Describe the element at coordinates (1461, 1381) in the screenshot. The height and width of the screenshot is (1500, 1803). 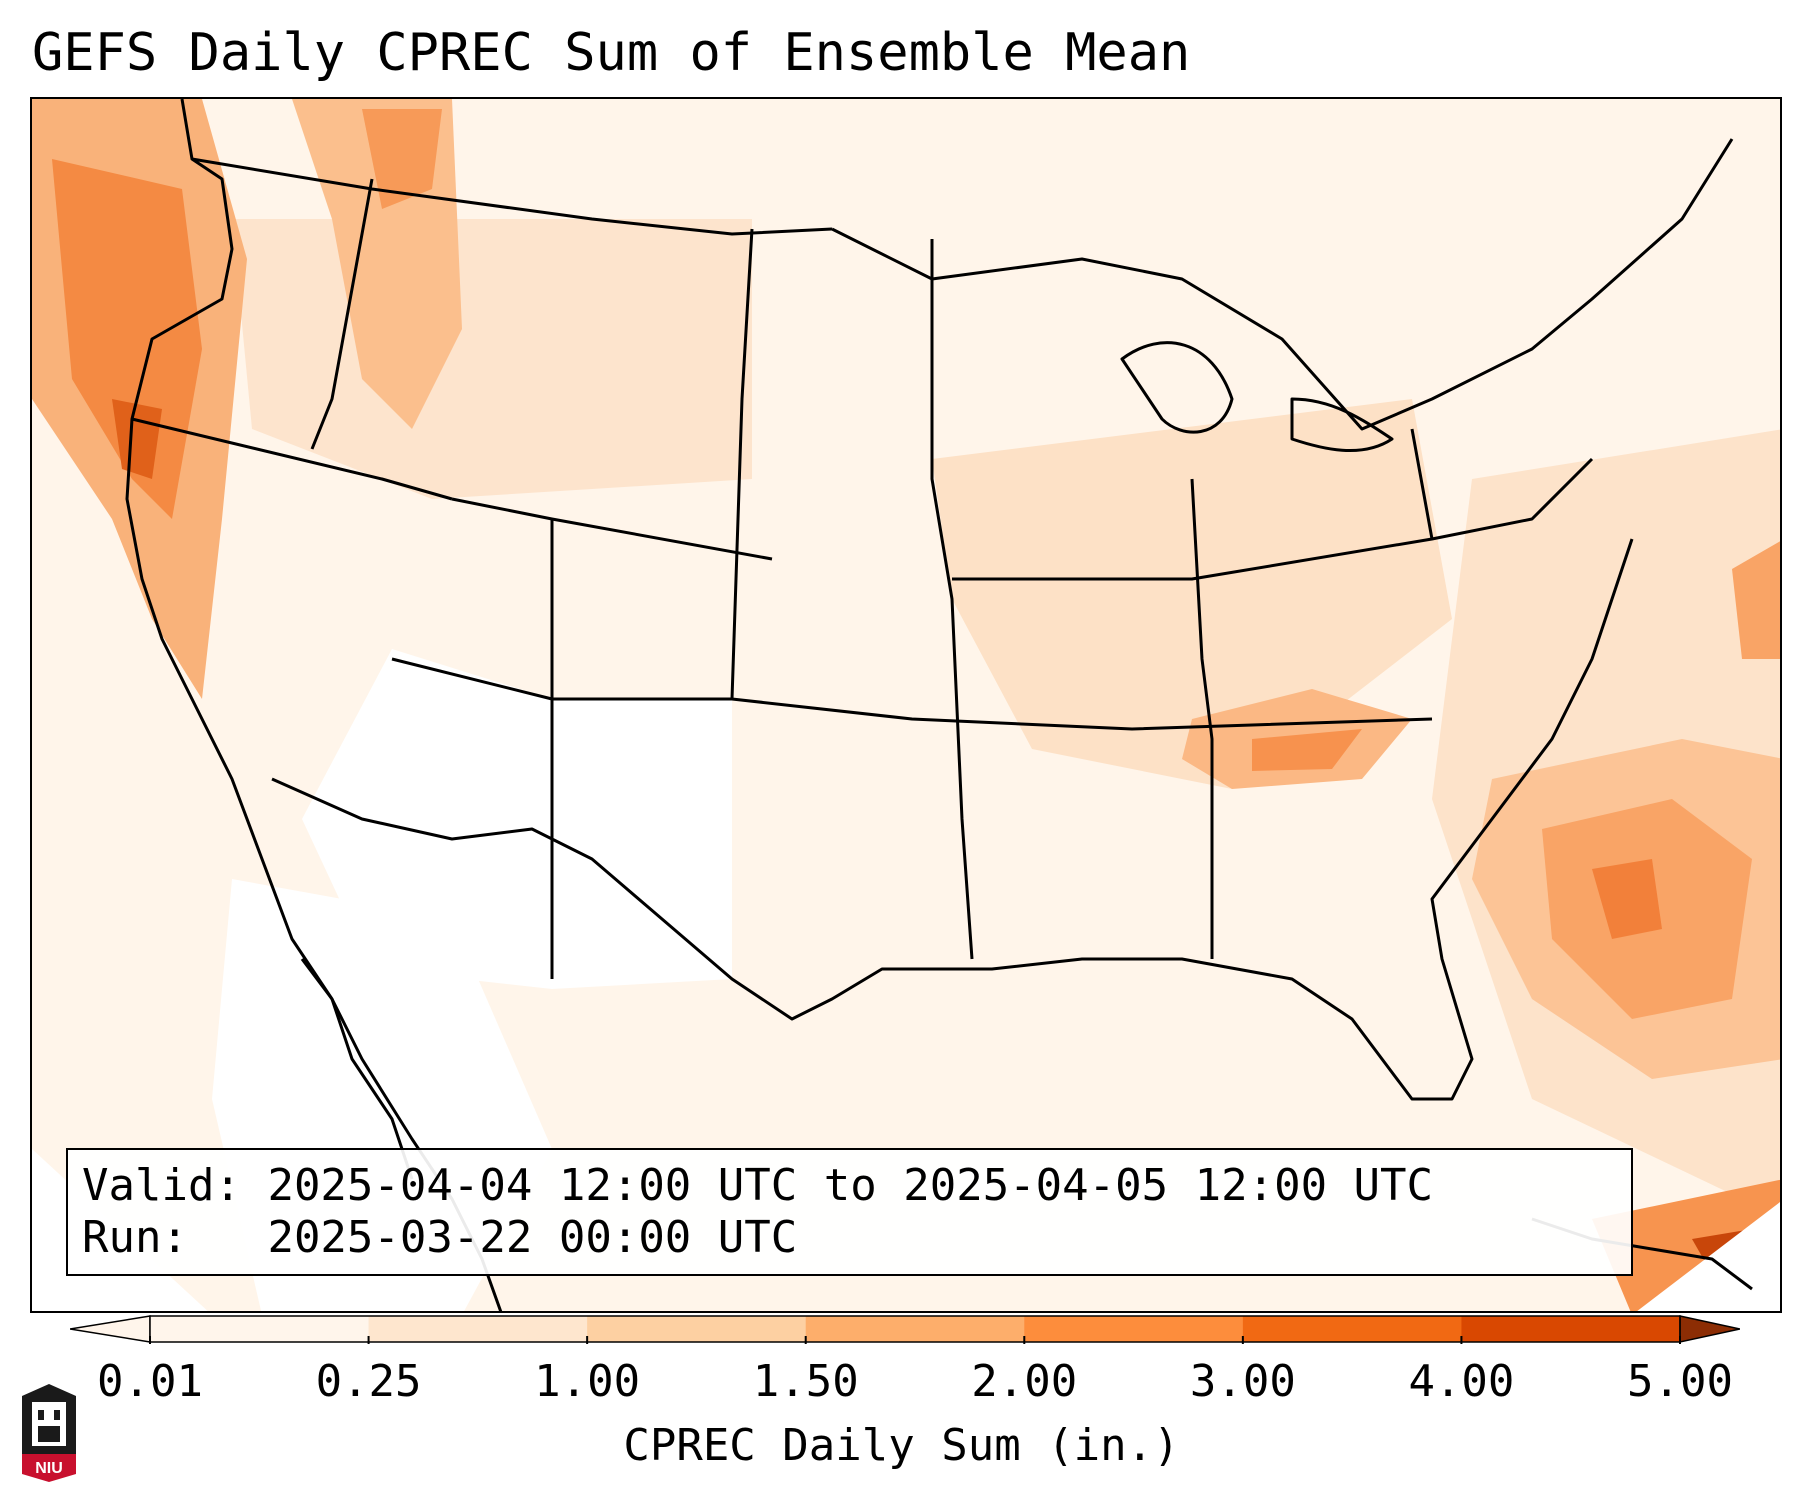
I see `colorbar-tick-label: 4.00` at that location.